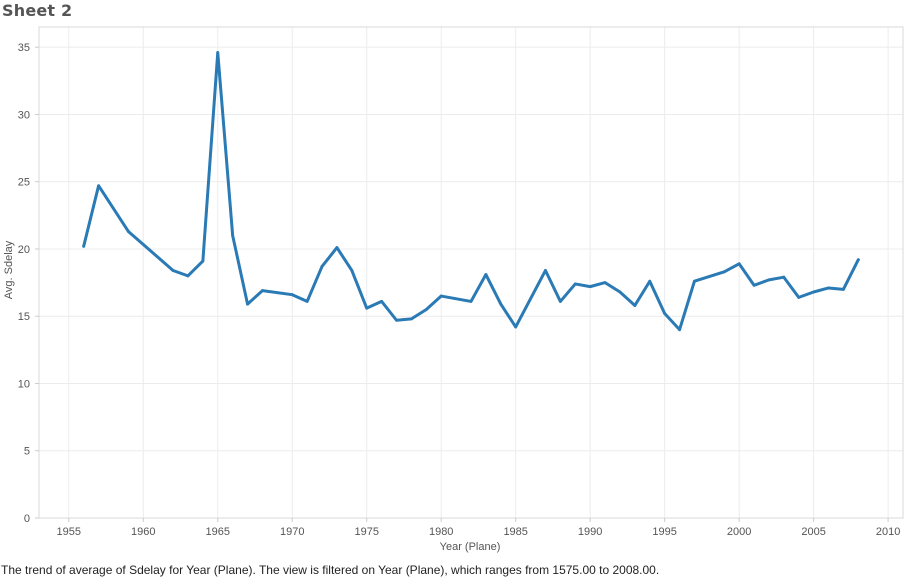 The width and height of the screenshot is (905, 579). Describe the element at coordinates (143, 532) in the screenshot. I see `x-tick-label: 1960` at that location.